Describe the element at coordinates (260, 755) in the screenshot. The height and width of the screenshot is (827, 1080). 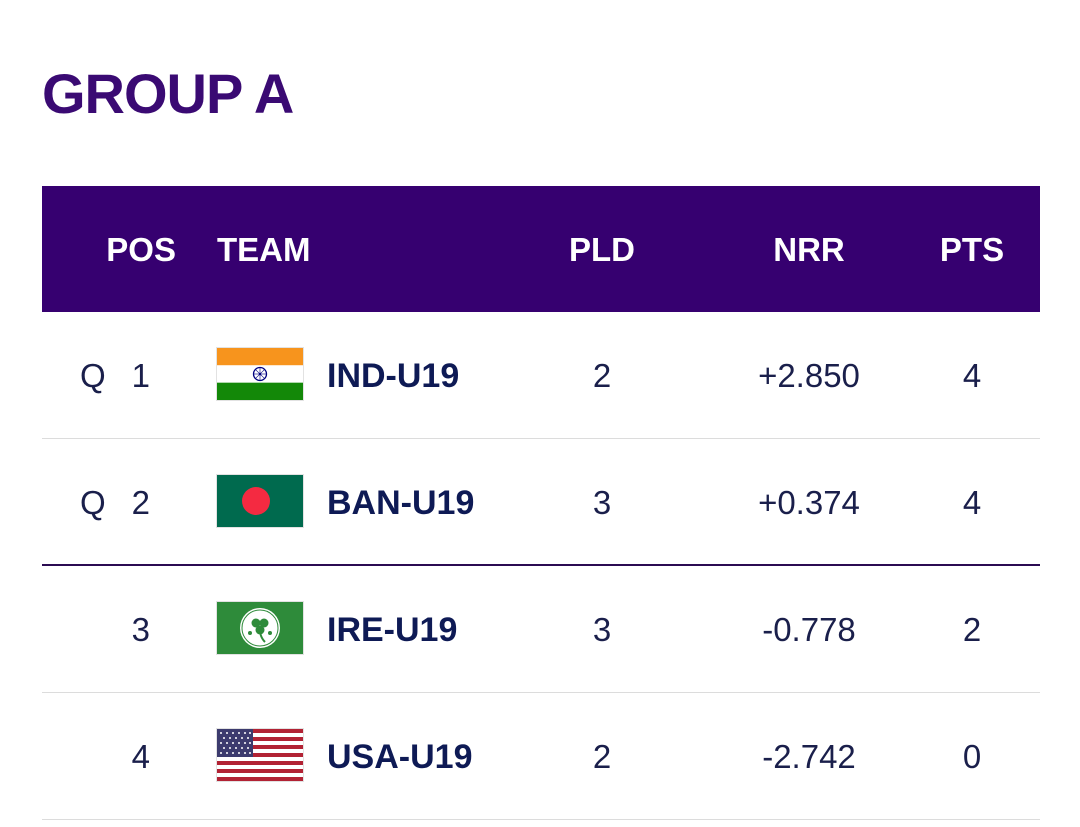
I see `usa-flag-icon` at that location.